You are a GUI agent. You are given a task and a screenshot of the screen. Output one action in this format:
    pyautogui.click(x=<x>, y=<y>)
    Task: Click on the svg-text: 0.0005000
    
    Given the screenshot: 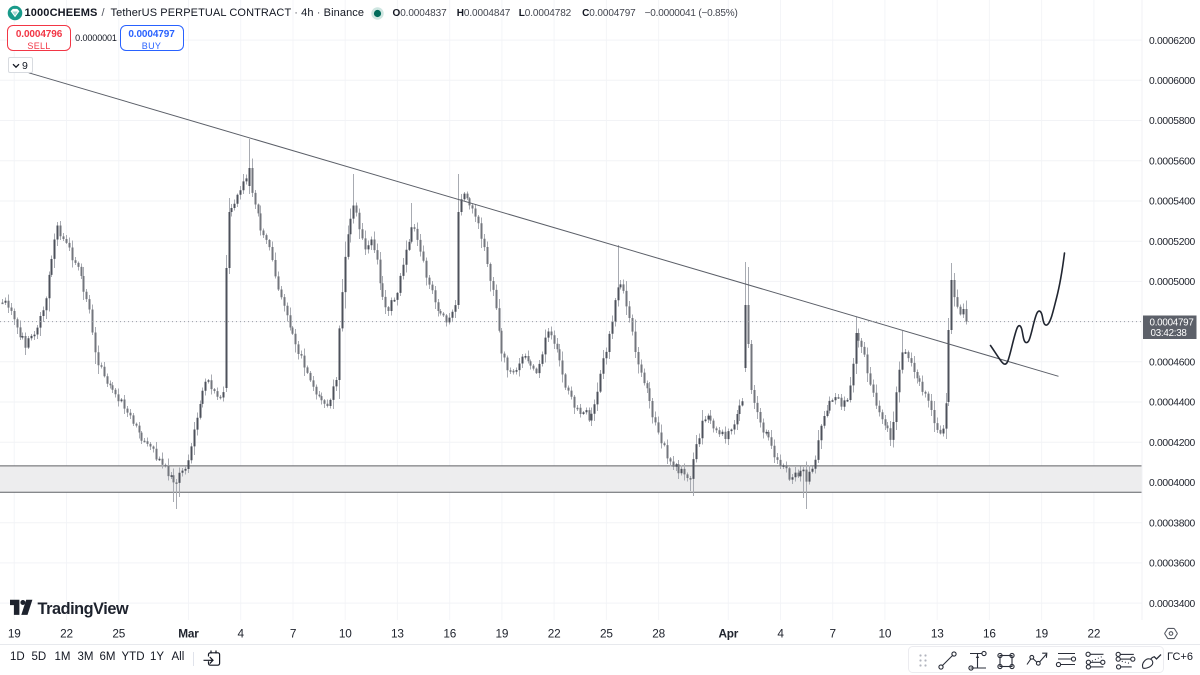 What is the action you would take?
    pyautogui.click(x=1172, y=282)
    